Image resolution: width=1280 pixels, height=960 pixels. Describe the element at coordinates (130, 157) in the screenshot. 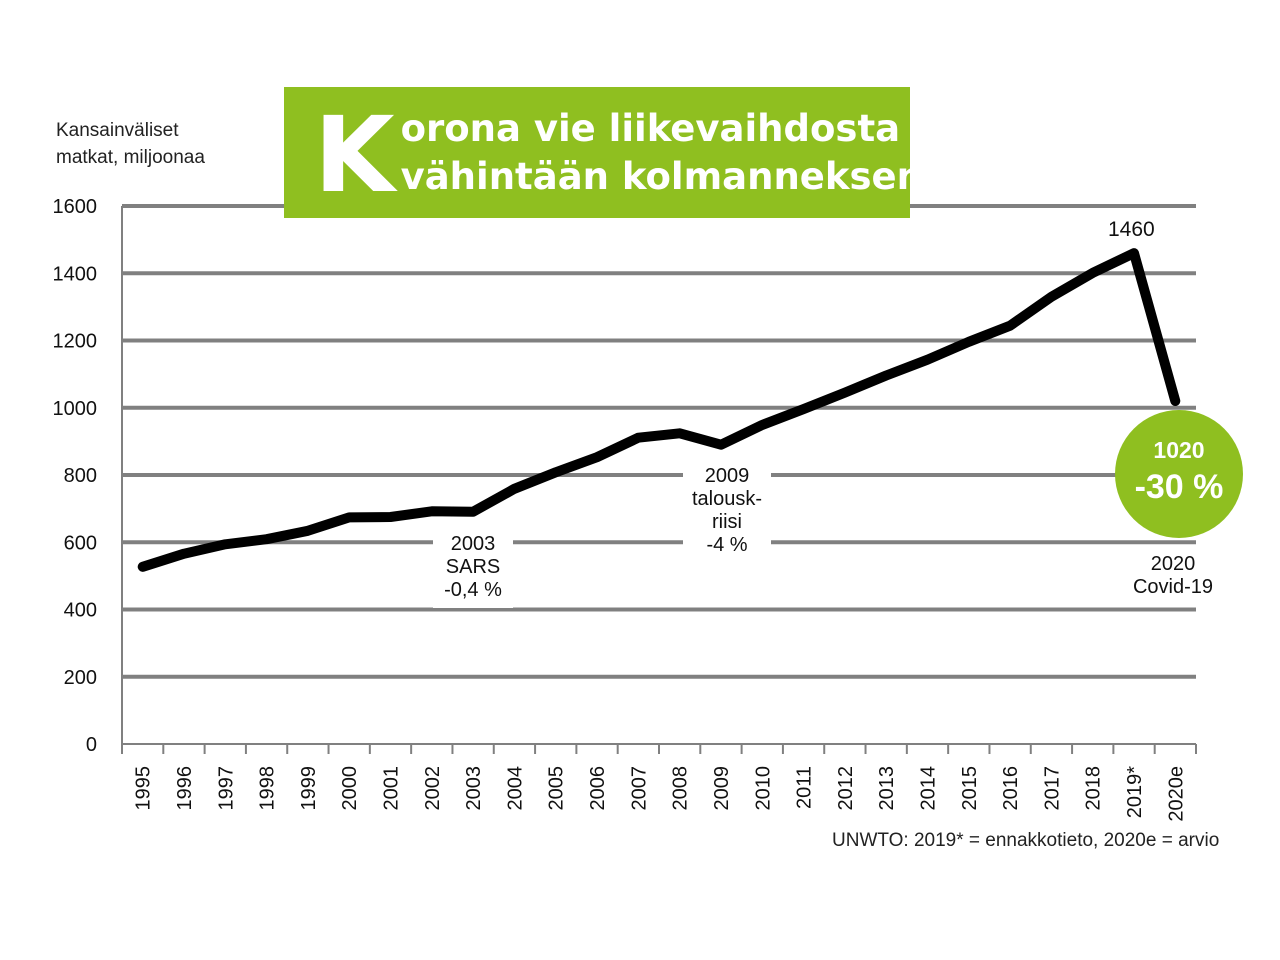

I see `y-axis-label-line-2: matkat, miljoonaa` at that location.